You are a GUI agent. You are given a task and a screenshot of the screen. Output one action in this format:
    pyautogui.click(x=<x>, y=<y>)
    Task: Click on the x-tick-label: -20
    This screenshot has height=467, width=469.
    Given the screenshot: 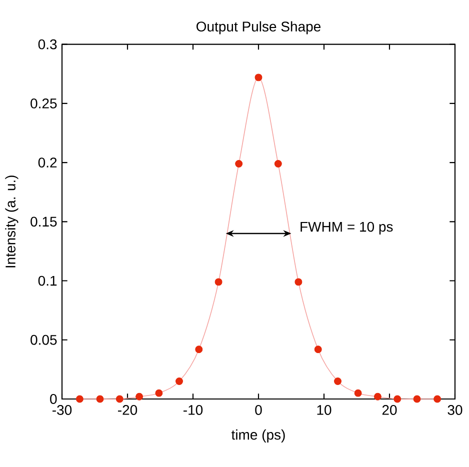 What is the action you would take?
    pyautogui.click(x=128, y=410)
    